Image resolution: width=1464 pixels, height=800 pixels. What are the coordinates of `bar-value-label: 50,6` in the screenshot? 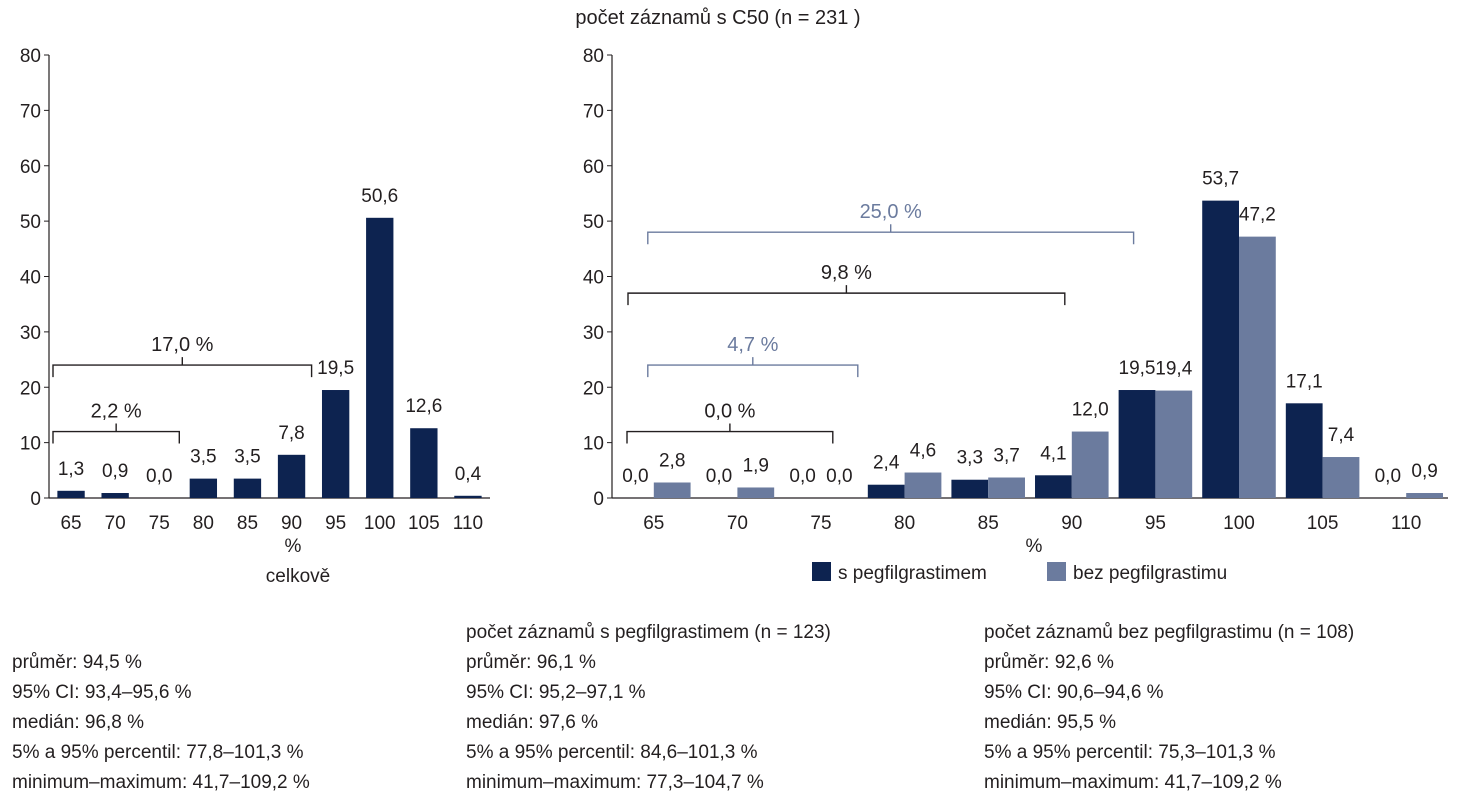 It's located at (379, 196).